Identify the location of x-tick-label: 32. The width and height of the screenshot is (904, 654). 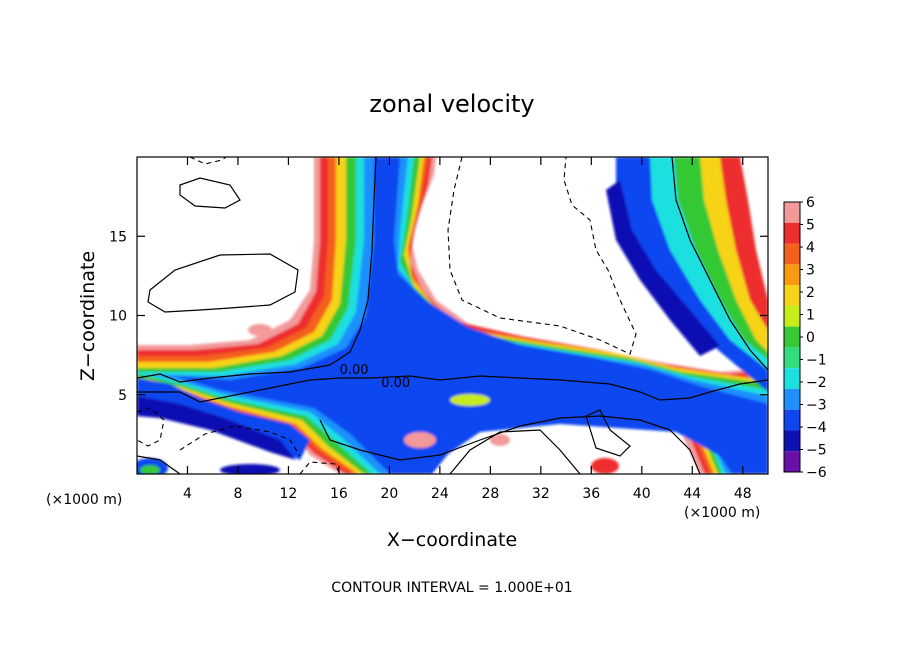
(541, 494).